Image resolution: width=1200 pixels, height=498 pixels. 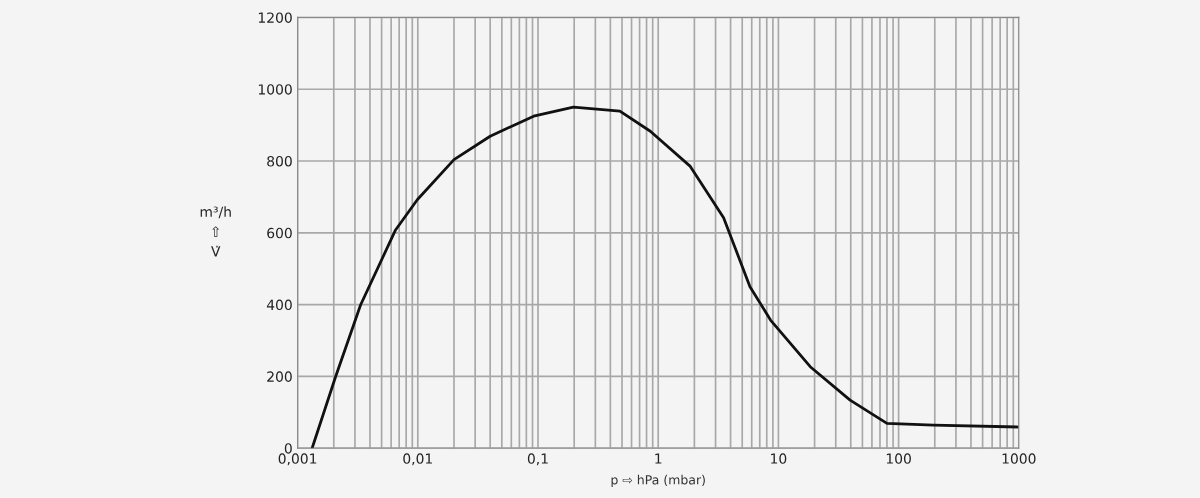 I want to click on x-tick-label: 1000, so click(x=1019, y=458).